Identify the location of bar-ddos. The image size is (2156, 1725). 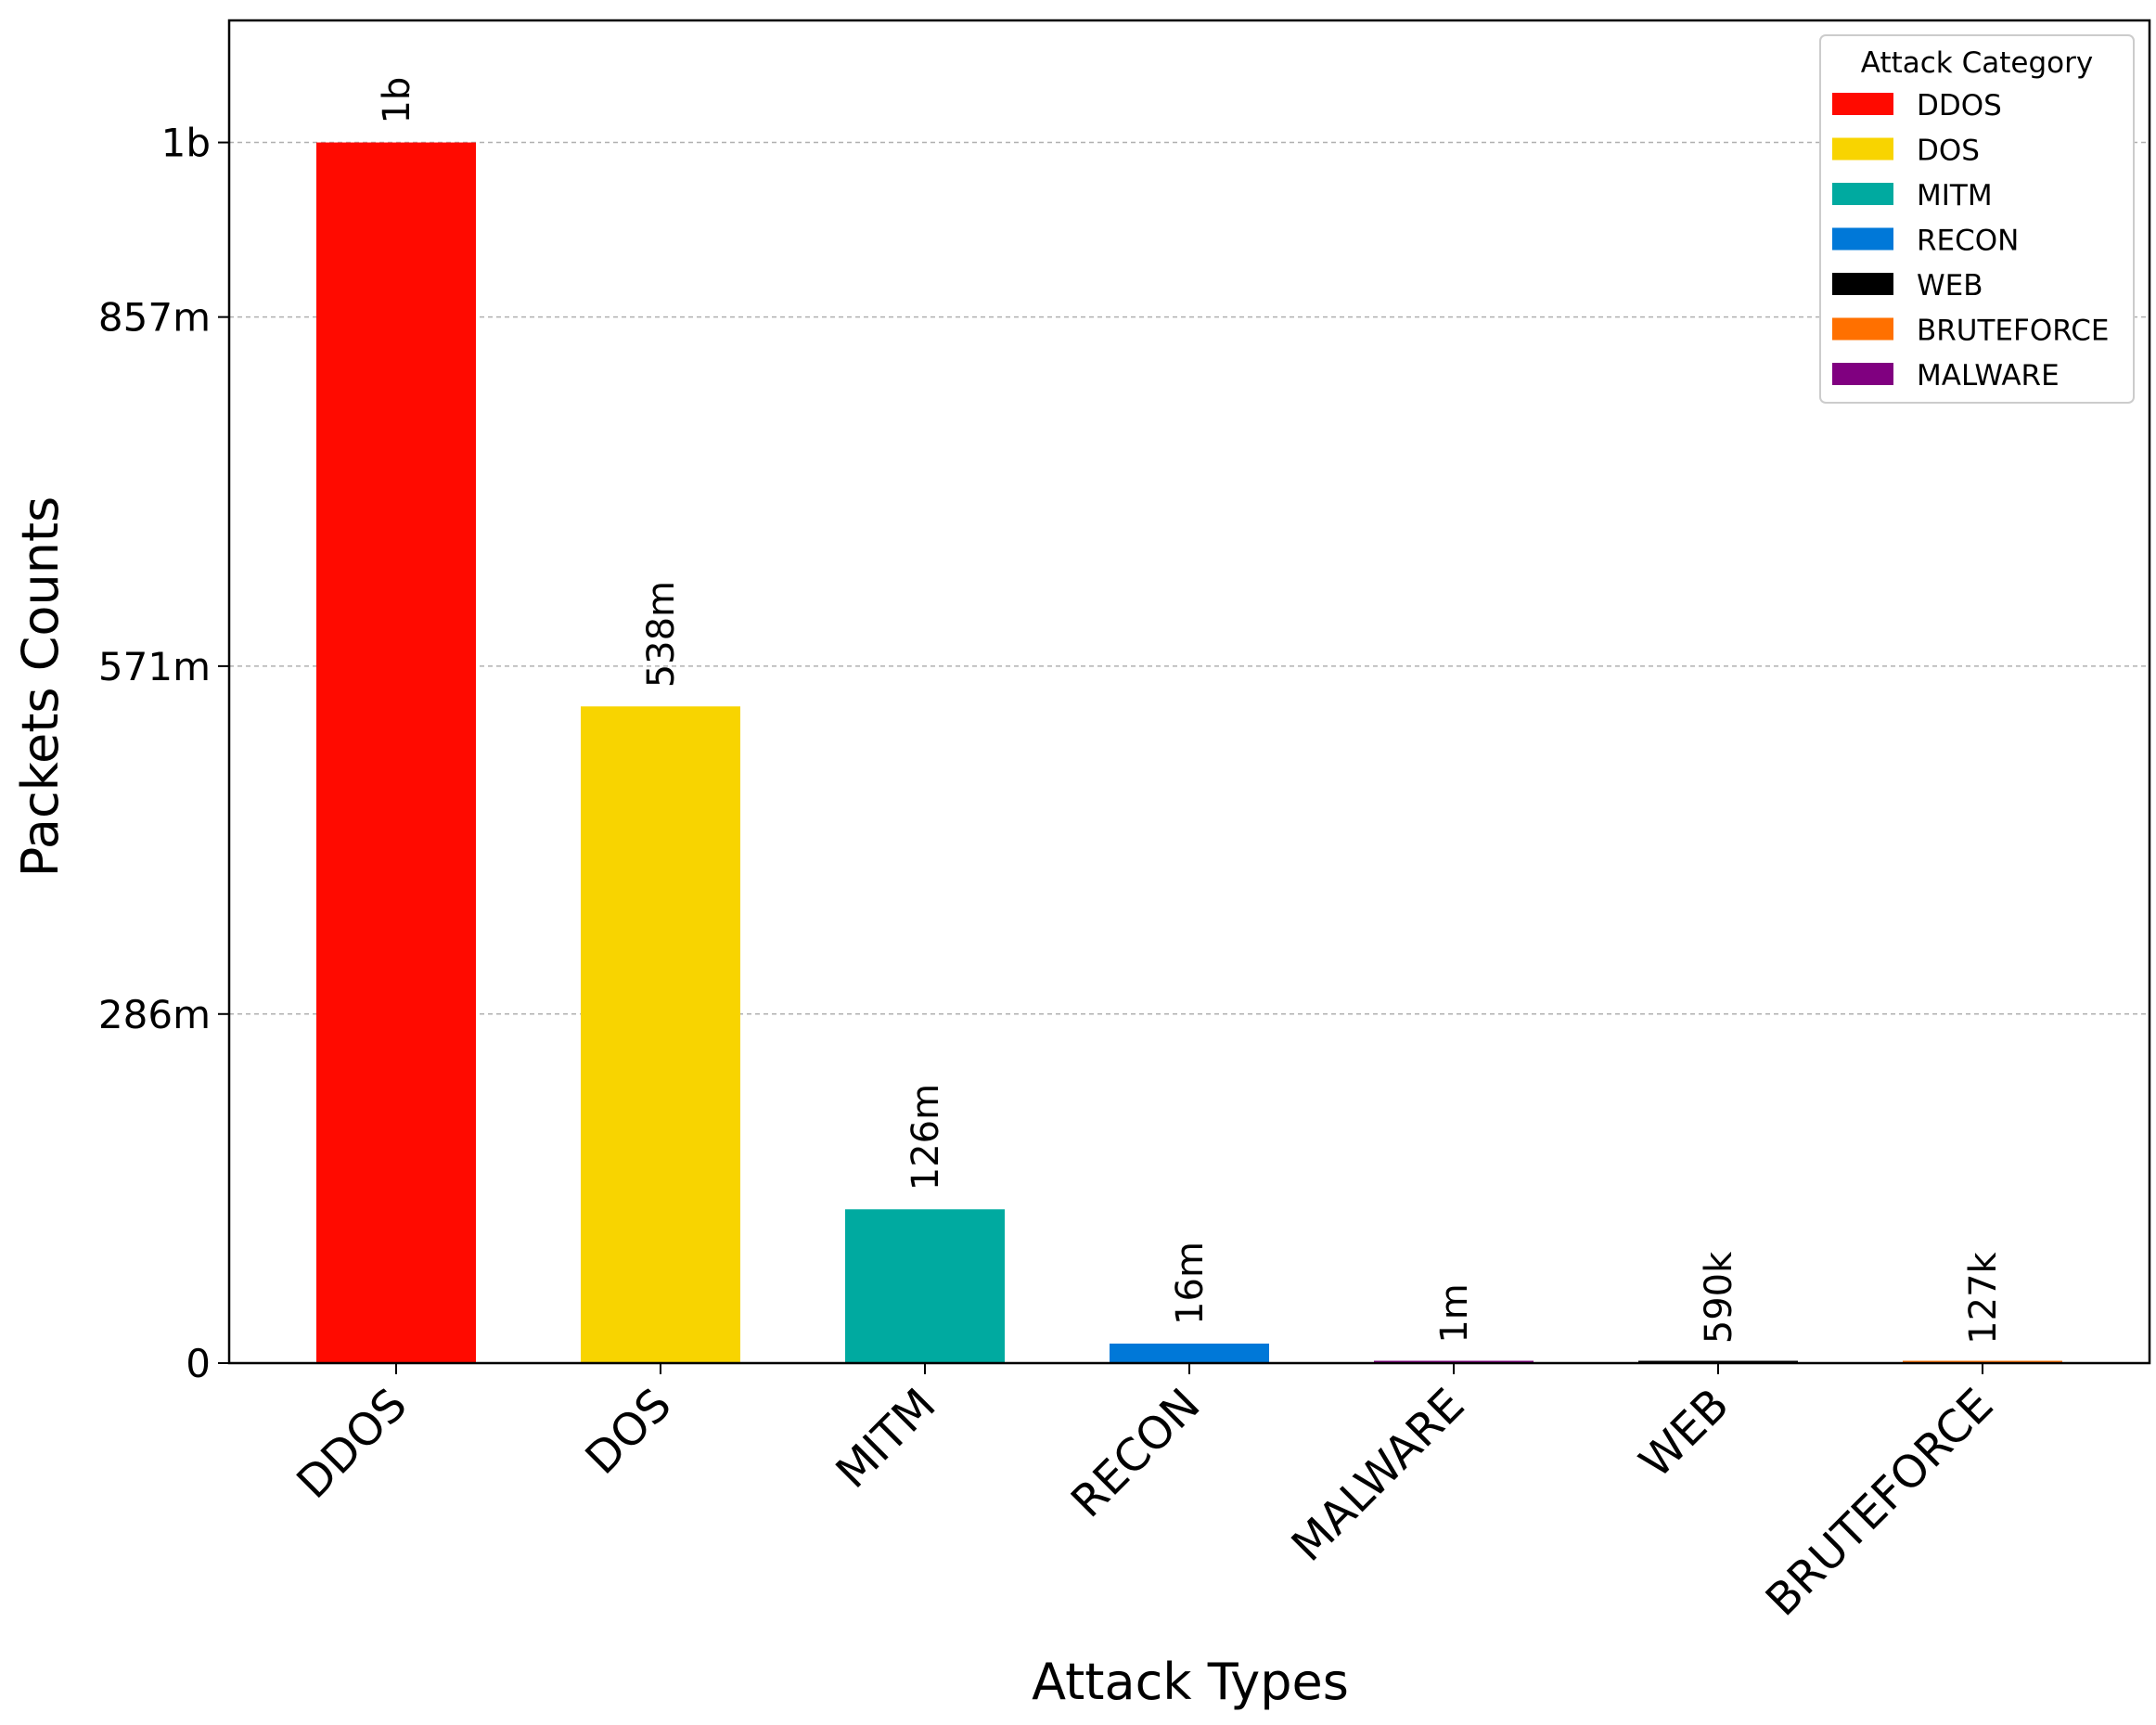
(396, 753).